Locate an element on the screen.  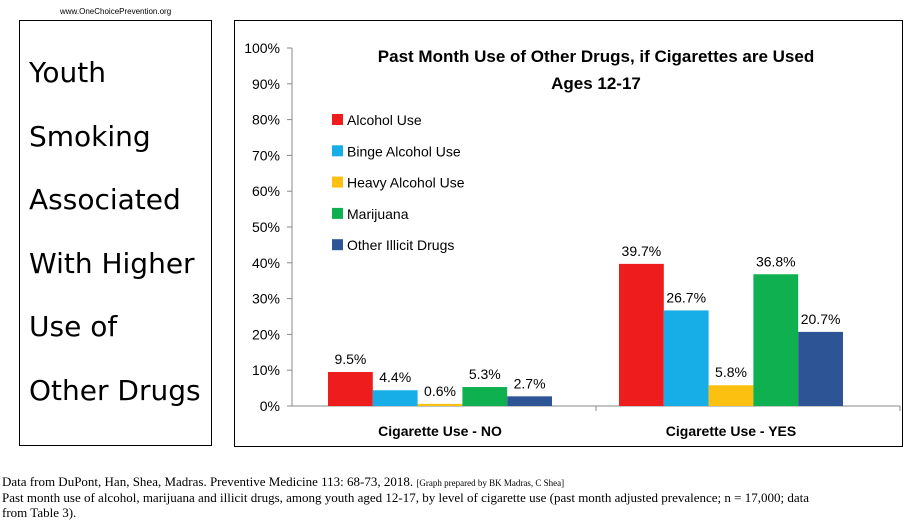
heading-line: With Higher is located at coordinates (112, 263).